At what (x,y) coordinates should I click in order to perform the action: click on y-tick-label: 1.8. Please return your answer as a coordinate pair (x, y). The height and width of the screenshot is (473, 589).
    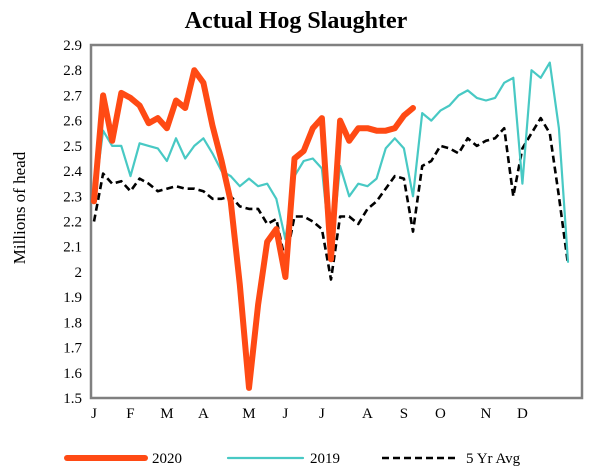
    Looking at the image, I should click on (72, 323).